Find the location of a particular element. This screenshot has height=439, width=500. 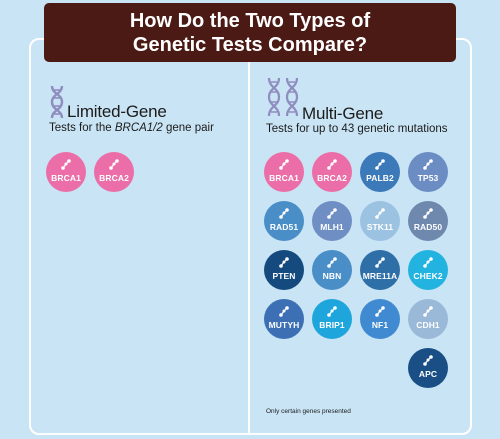

gene-circle-nf1: NF1 is located at coordinates (380, 319).